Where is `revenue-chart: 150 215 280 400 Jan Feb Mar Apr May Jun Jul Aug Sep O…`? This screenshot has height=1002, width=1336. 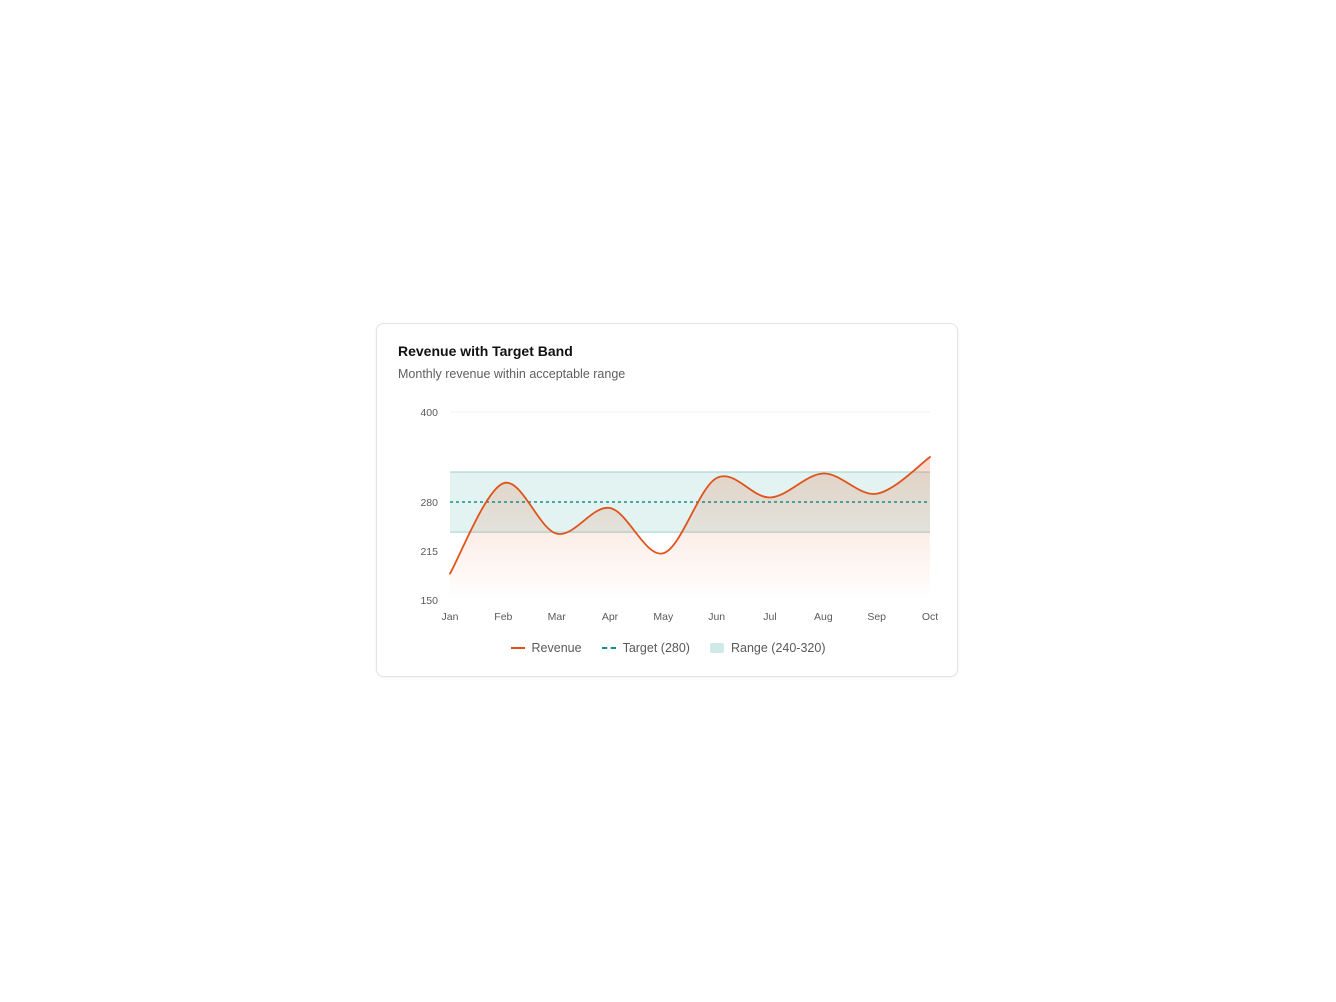
revenue-chart: 150 215 280 400 Jan Feb Mar Apr May Jun Jul Aug Sep O… is located at coordinates (679, 515).